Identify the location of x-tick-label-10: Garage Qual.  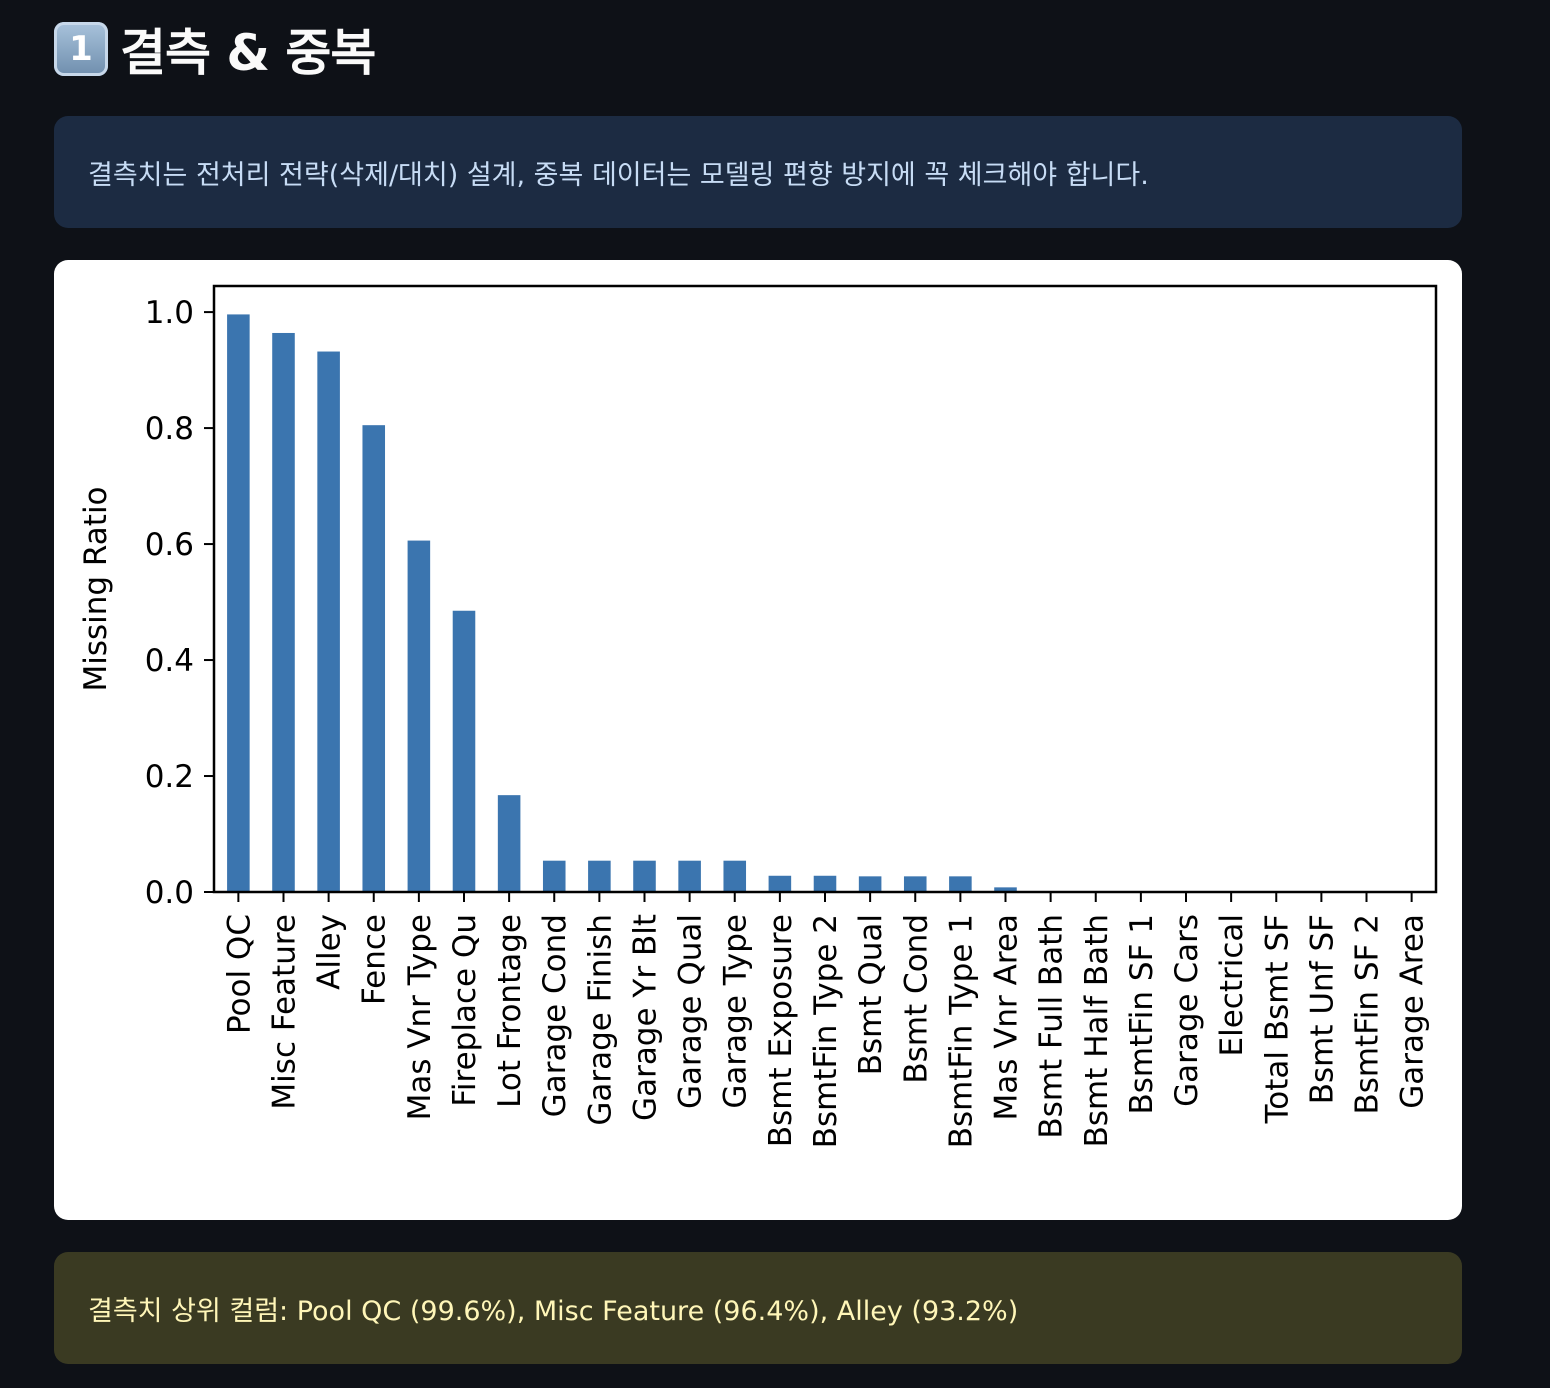
(691, 1011).